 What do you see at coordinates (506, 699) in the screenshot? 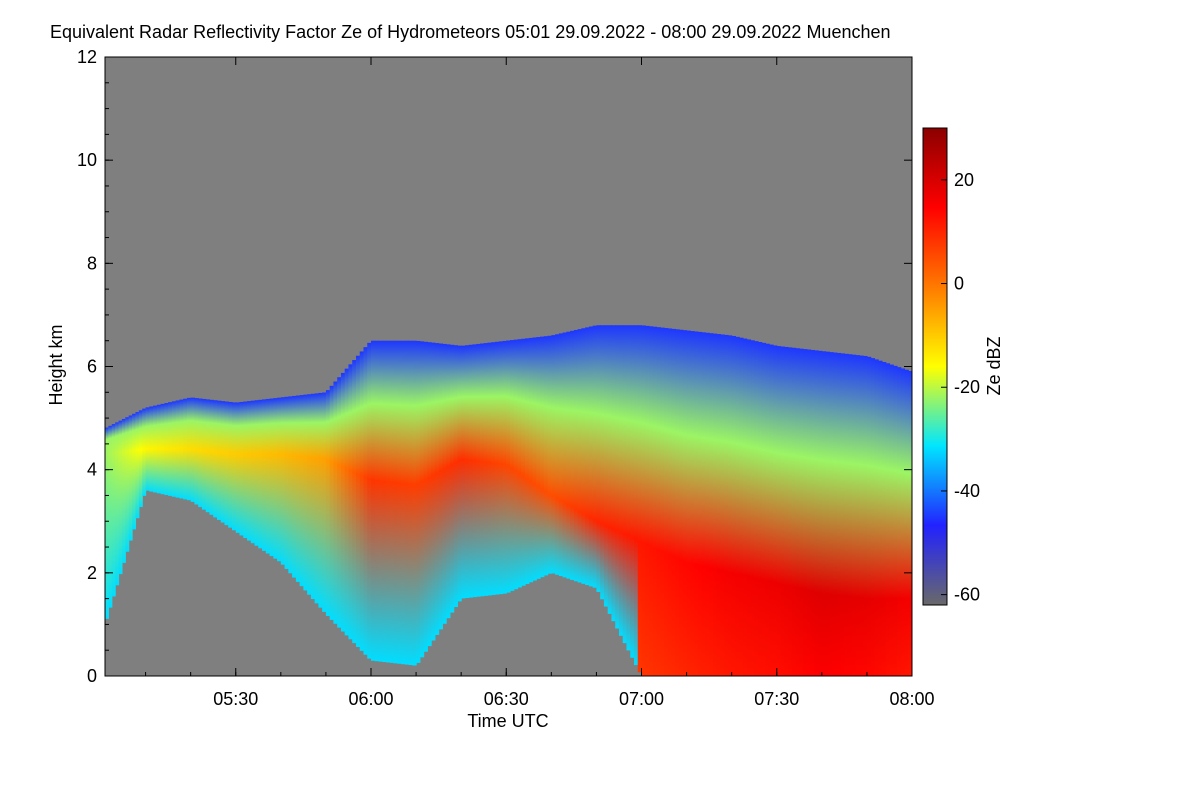
I see `x-tick-label: 06:30` at bounding box center [506, 699].